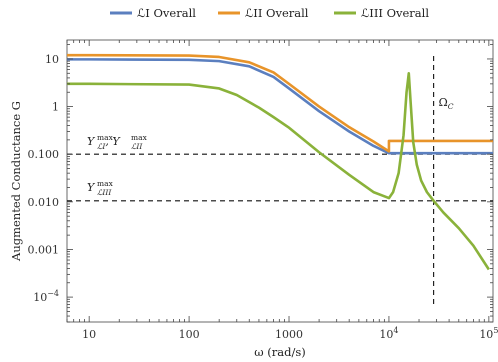 This screenshot has height=362, width=498. I want to click on y-tick-label: 0.001, so click(44, 249).